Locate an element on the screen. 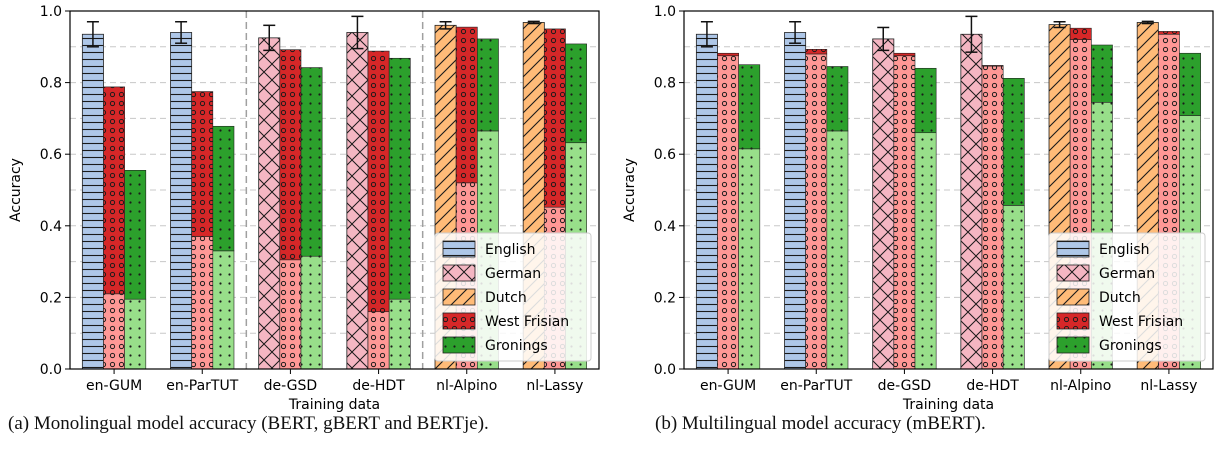 This screenshot has height=459, width=1218. bar-english-en-gum is located at coordinates (92, 201).